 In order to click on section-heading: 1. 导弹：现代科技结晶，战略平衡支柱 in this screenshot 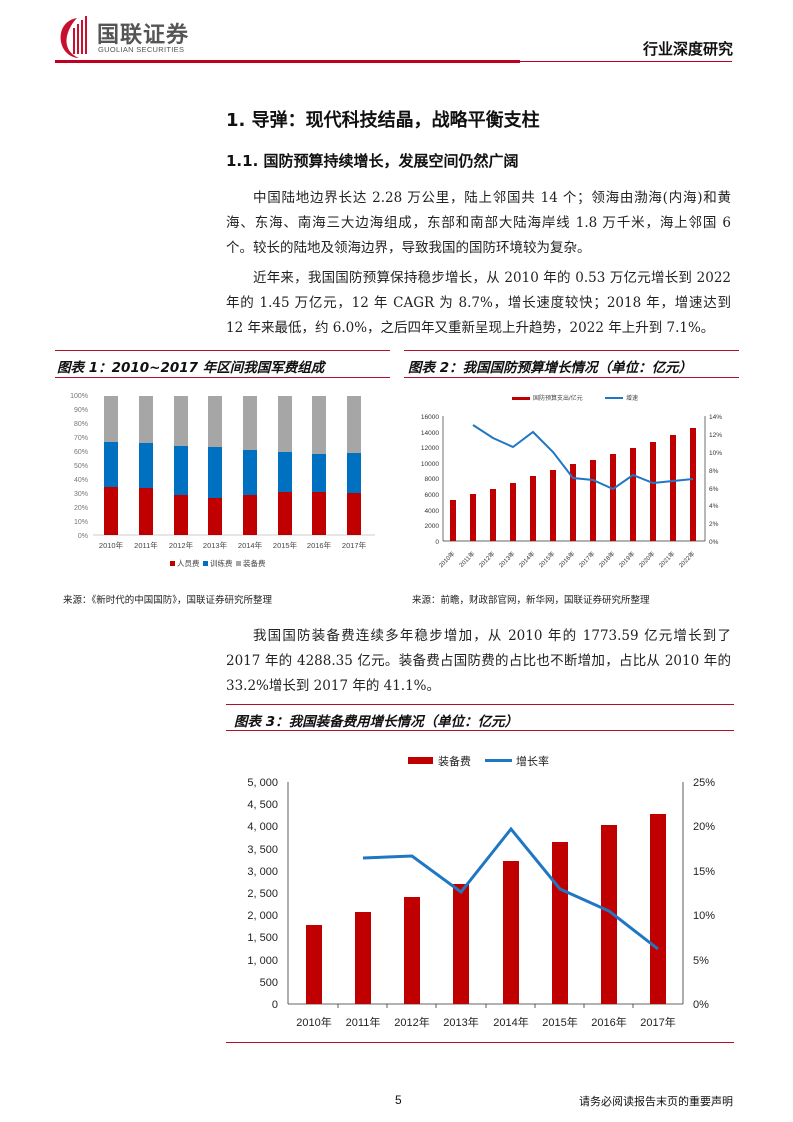, I will do `click(383, 120)`.